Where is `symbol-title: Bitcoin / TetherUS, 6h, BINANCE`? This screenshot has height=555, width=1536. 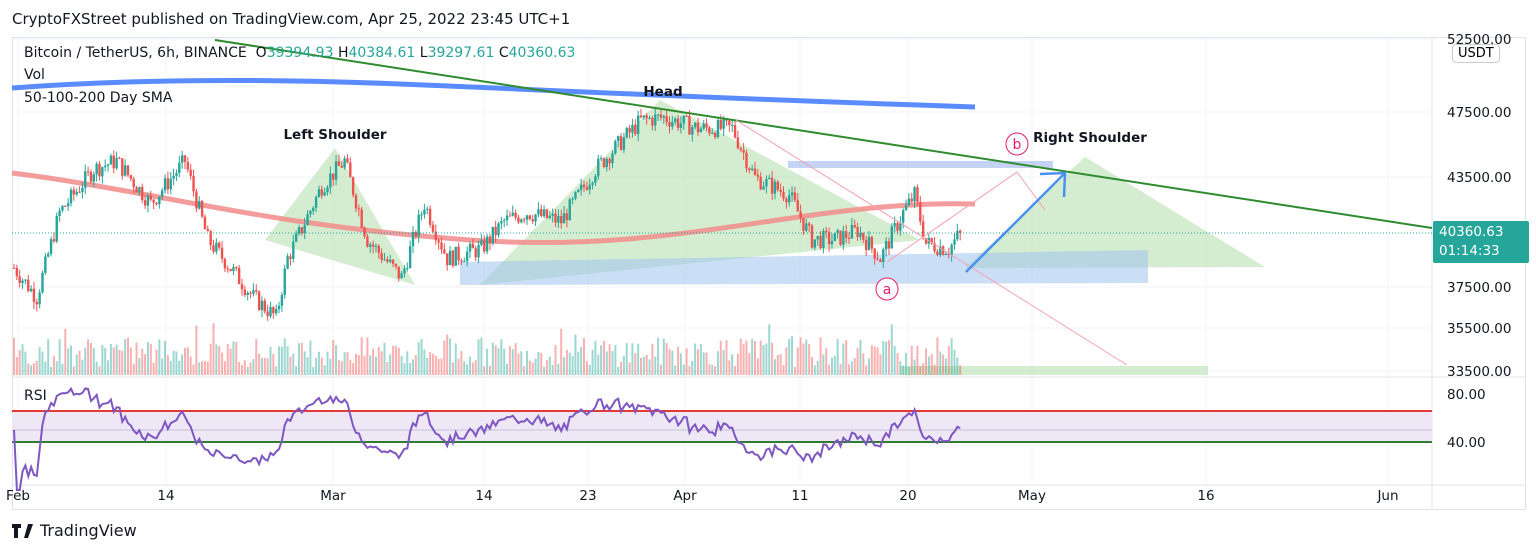 symbol-title: Bitcoin / TetherUS, 6h, BINANCE is located at coordinates (135, 53).